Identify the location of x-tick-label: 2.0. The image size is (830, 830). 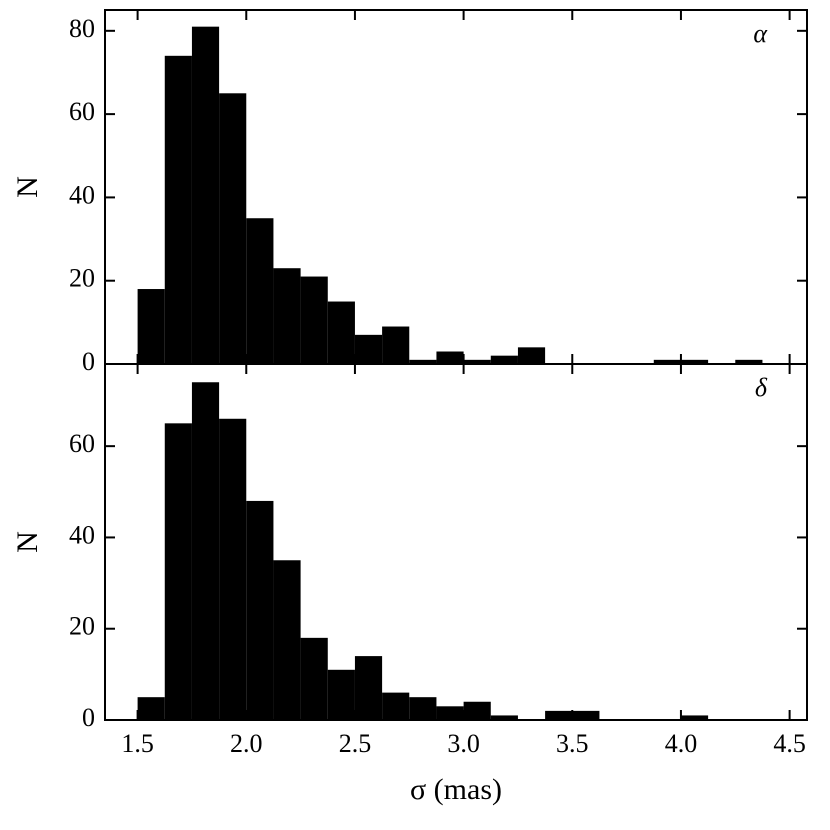
(246, 743).